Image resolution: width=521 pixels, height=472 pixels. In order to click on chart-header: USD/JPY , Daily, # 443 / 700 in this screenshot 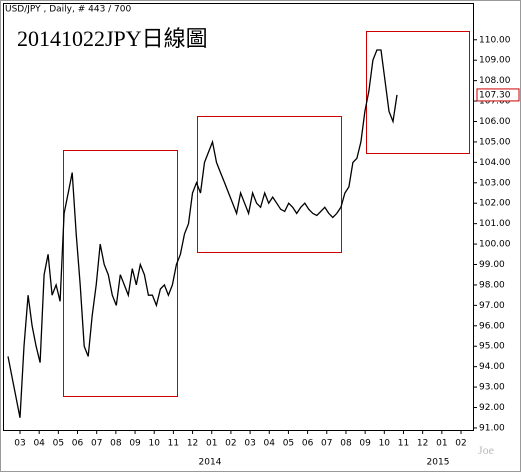, I will do `click(68, 10)`.